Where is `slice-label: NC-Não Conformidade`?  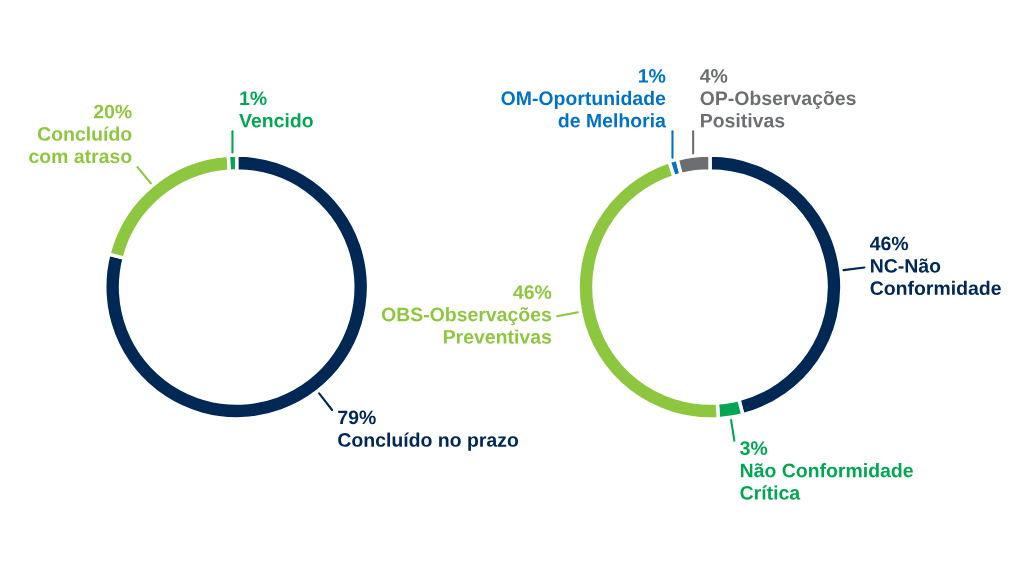 slice-label: NC-Não Conformidade is located at coordinates (935, 277).